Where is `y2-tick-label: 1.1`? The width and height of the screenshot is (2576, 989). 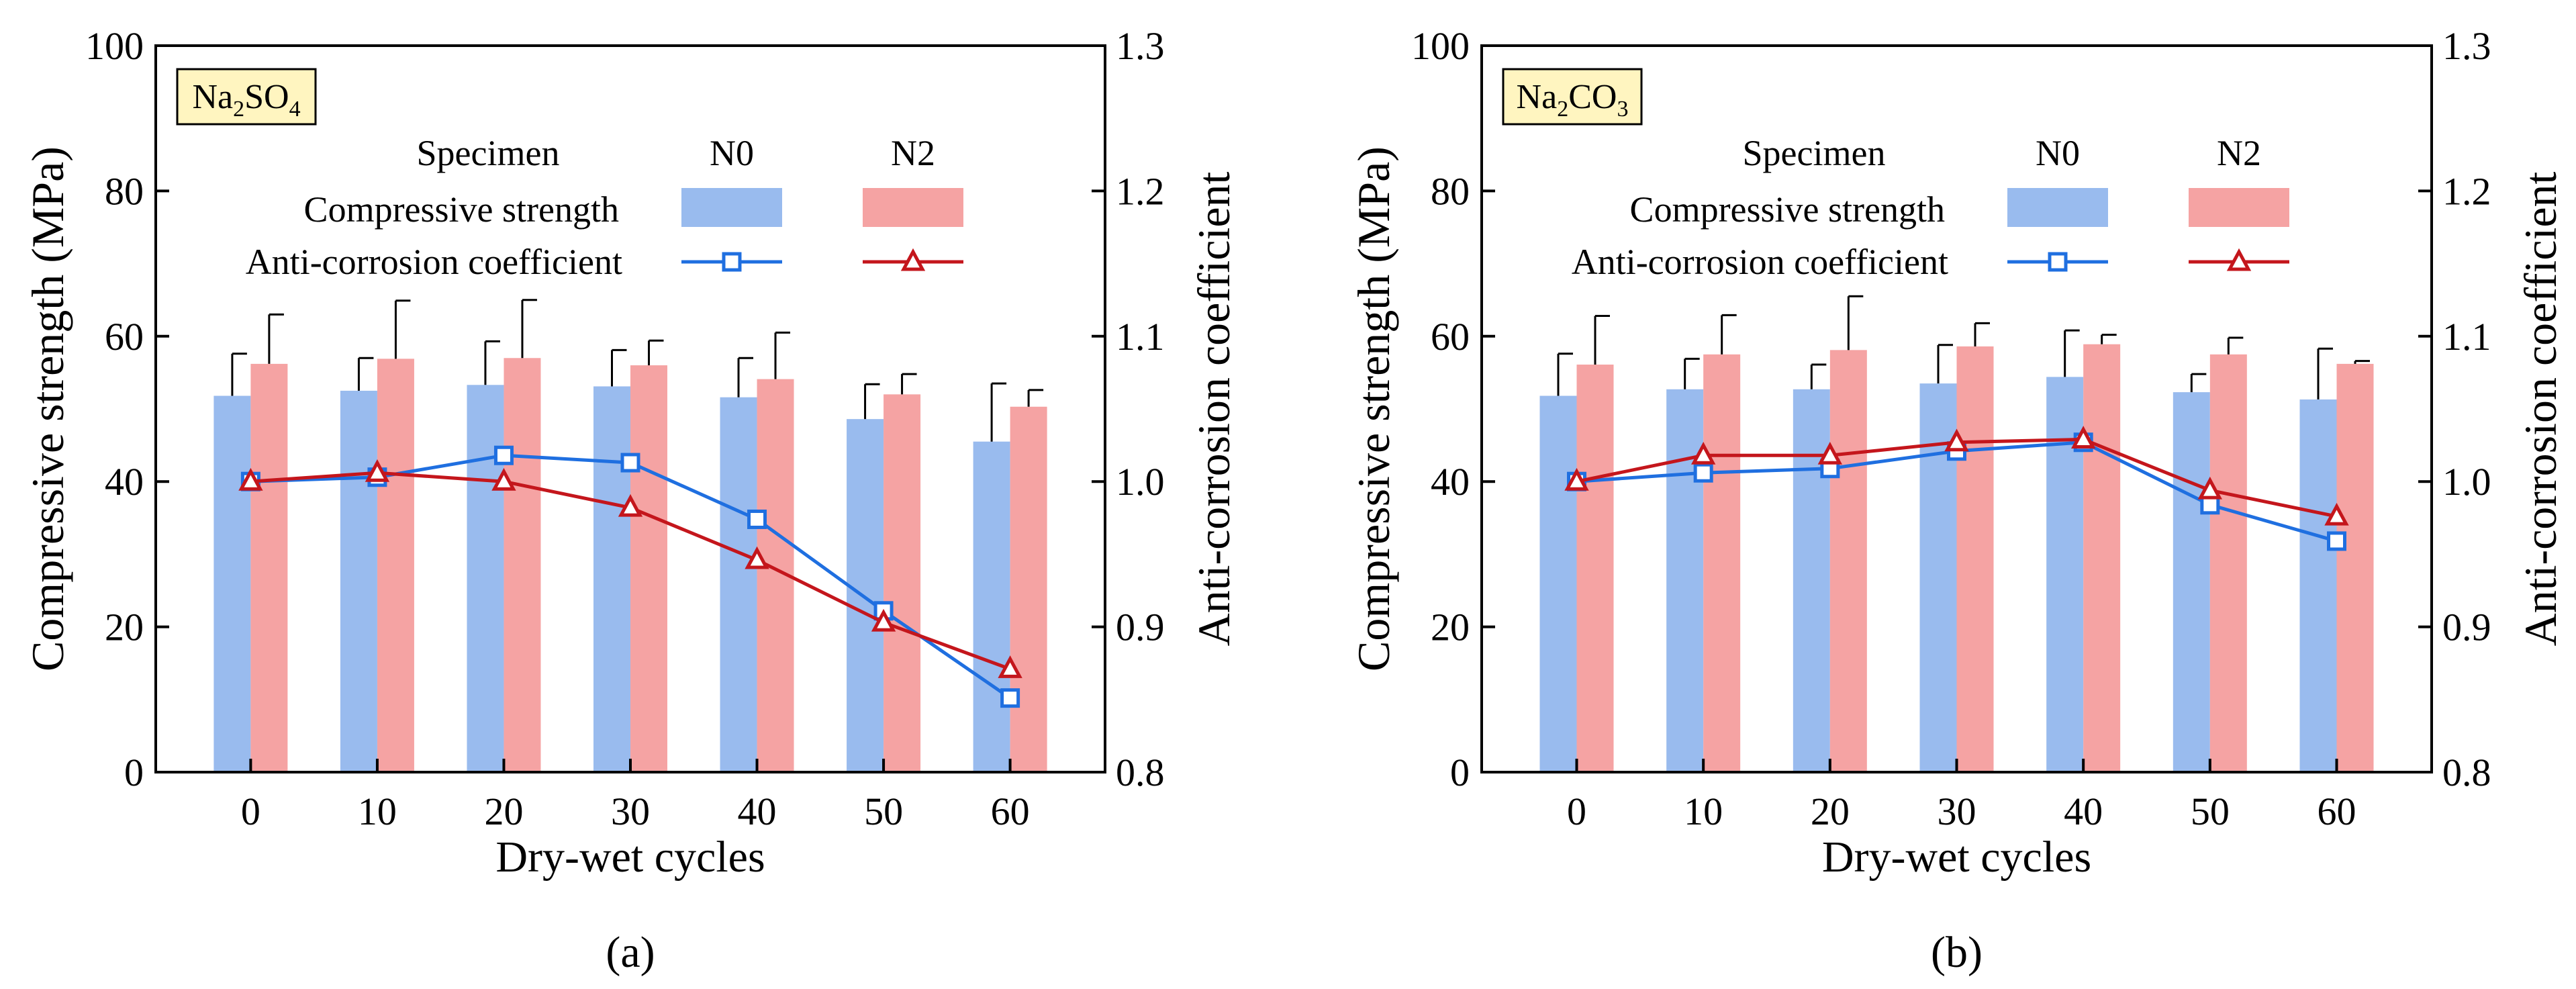 y2-tick-label: 1.1 is located at coordinates (1140, 337).